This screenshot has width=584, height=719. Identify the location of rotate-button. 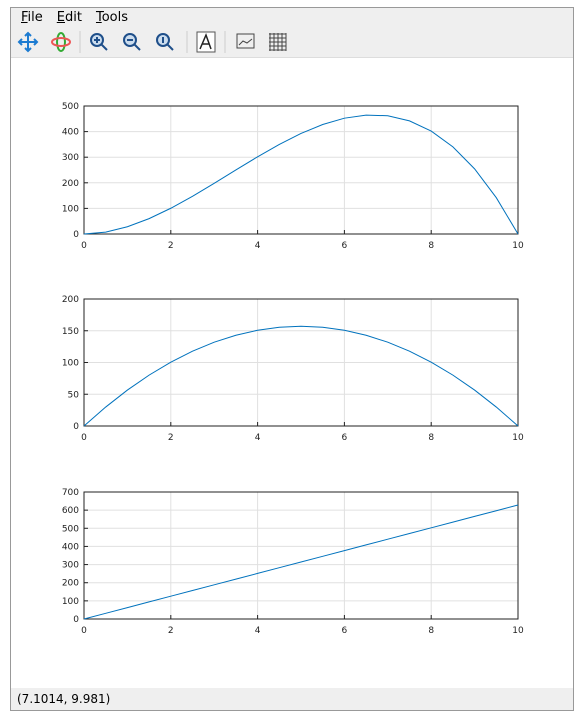
(61, 42).